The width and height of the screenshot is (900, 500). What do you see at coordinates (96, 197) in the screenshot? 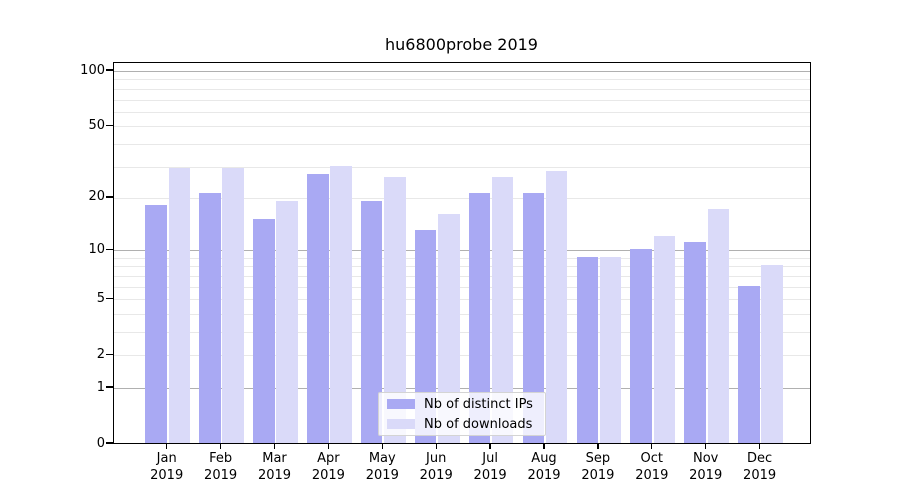
I see `y-tick-label: 20` at bounding box center [96, 197].